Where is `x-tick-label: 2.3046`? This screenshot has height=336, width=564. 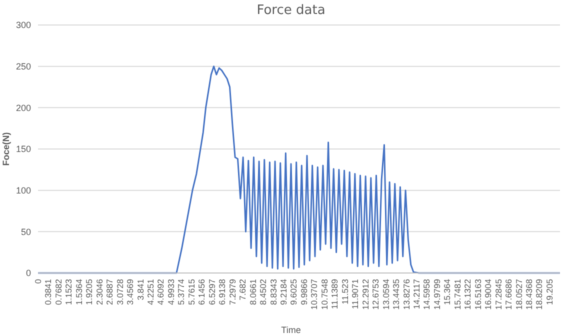
x-tick-label: 2.3046 is located at coordinates (99, 291).